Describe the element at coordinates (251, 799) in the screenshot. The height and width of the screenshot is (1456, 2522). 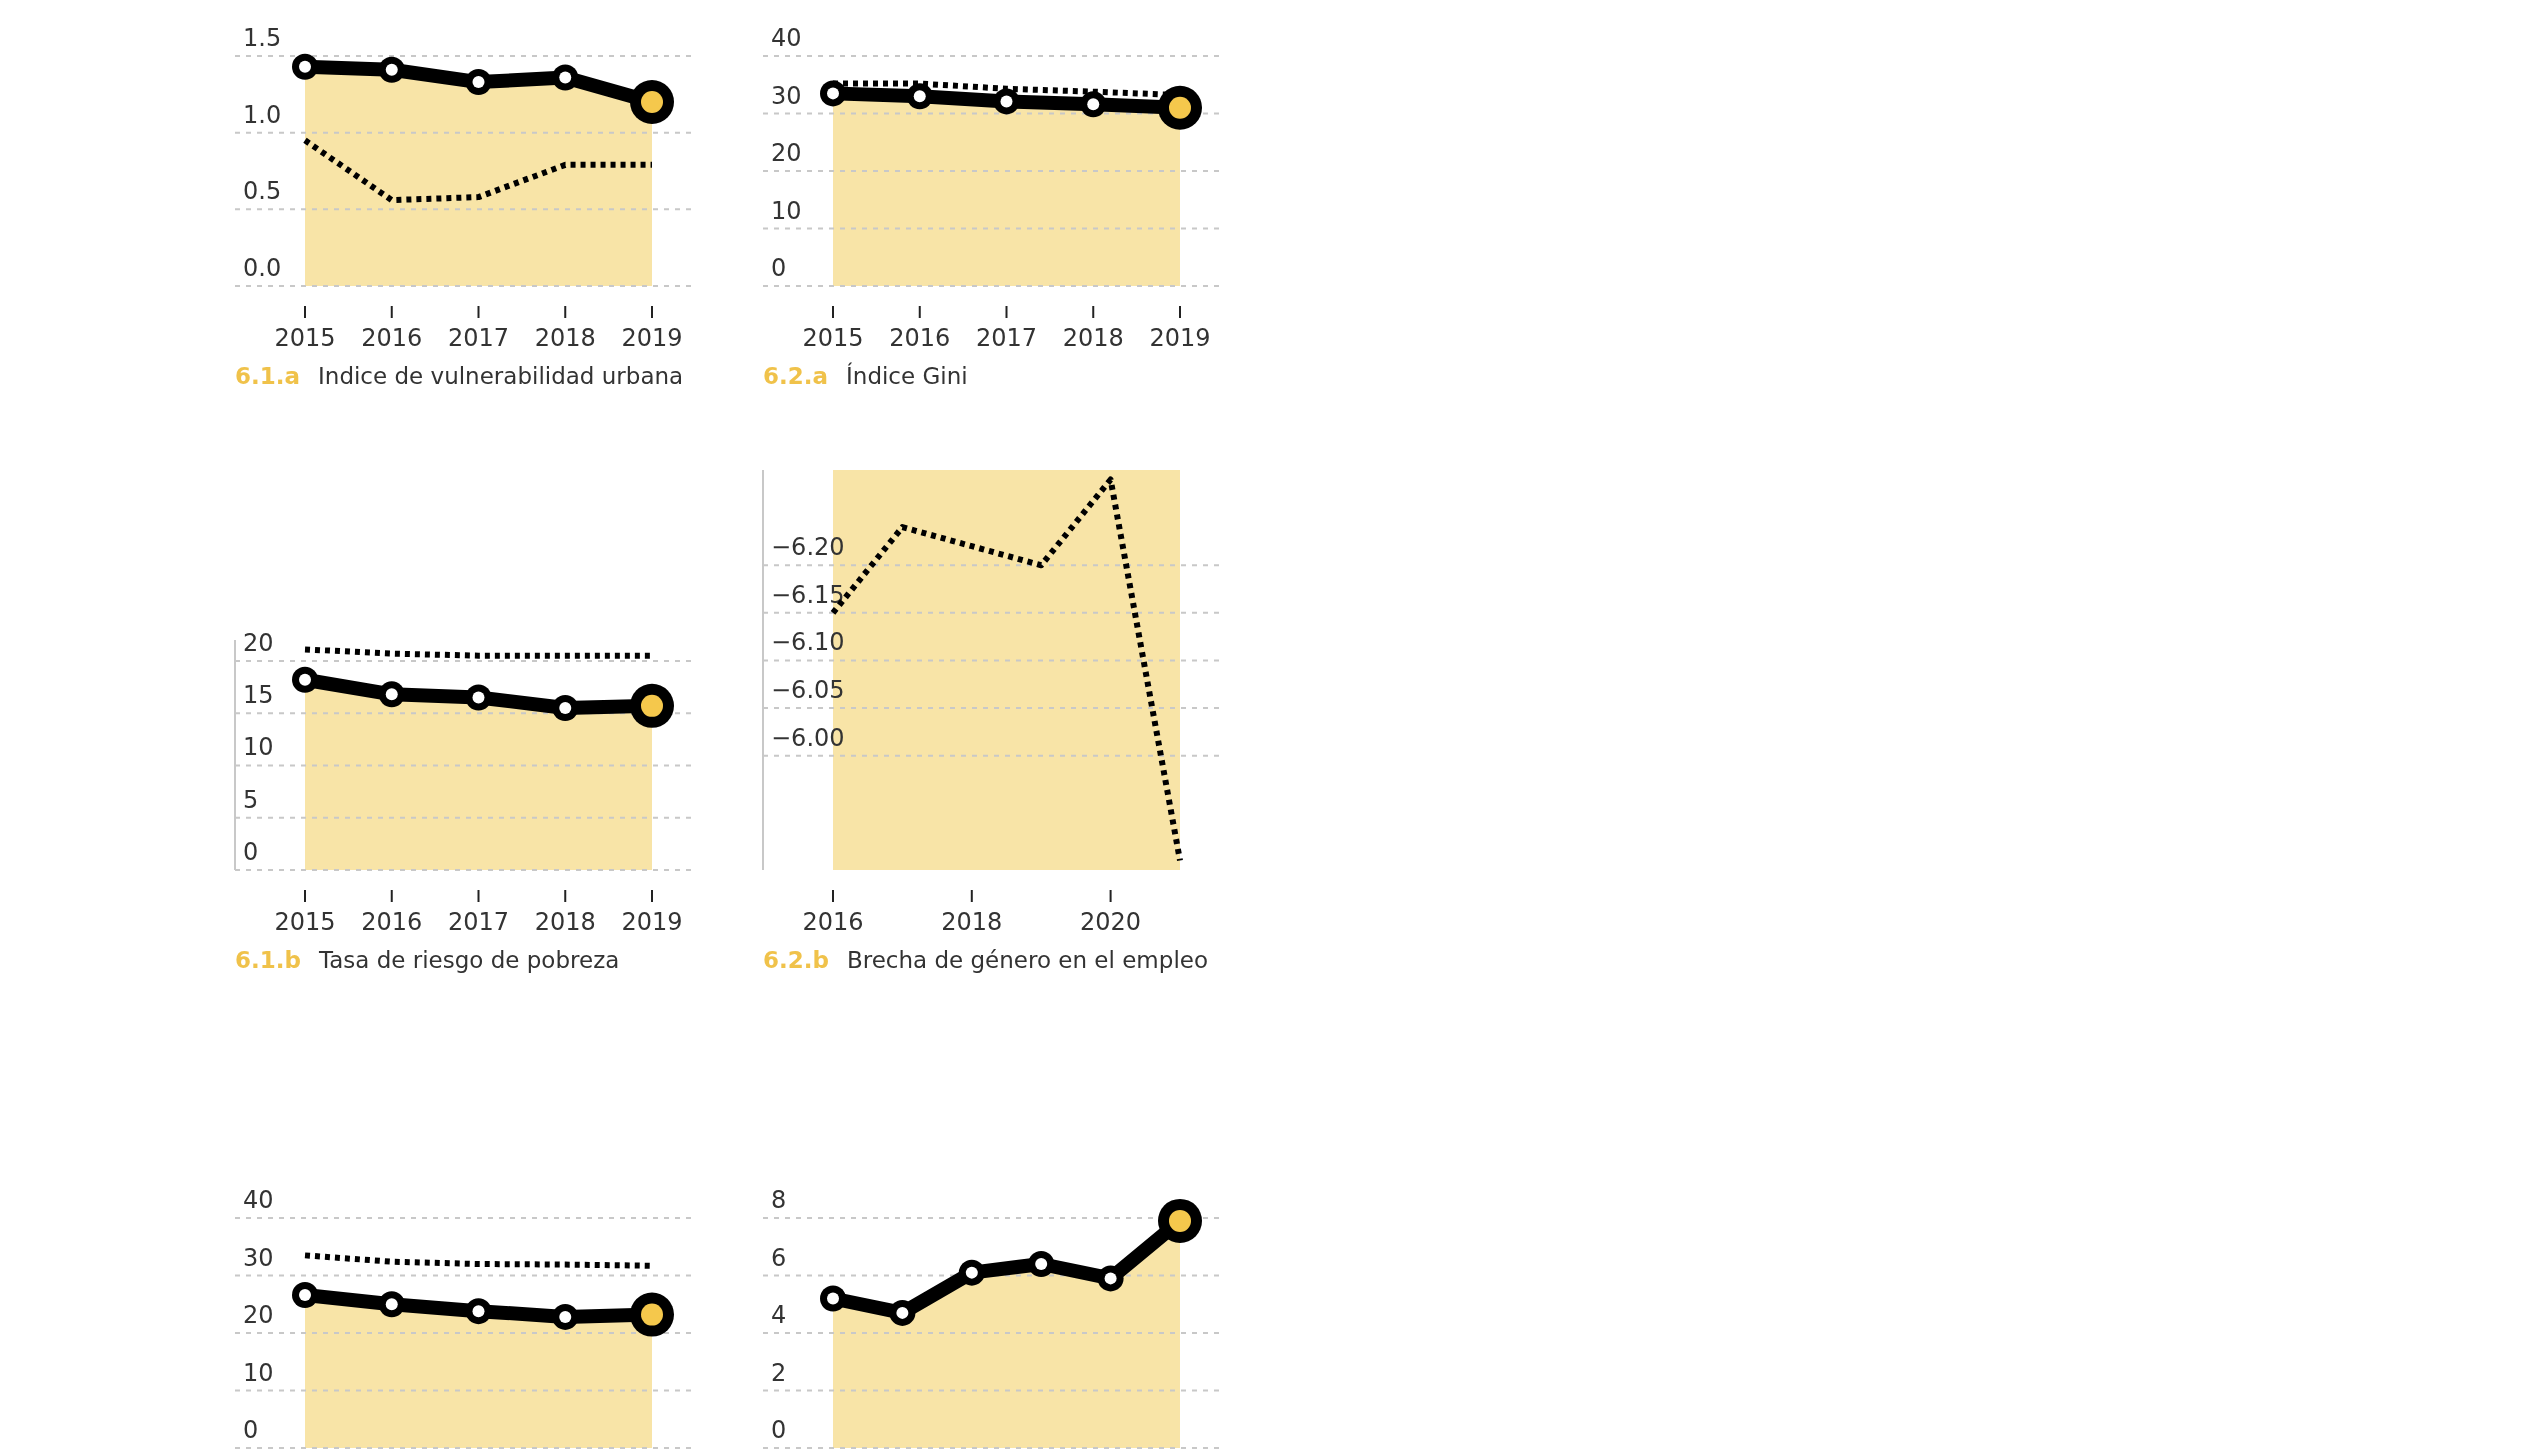
I see `y-tick-label: 5` at that location.